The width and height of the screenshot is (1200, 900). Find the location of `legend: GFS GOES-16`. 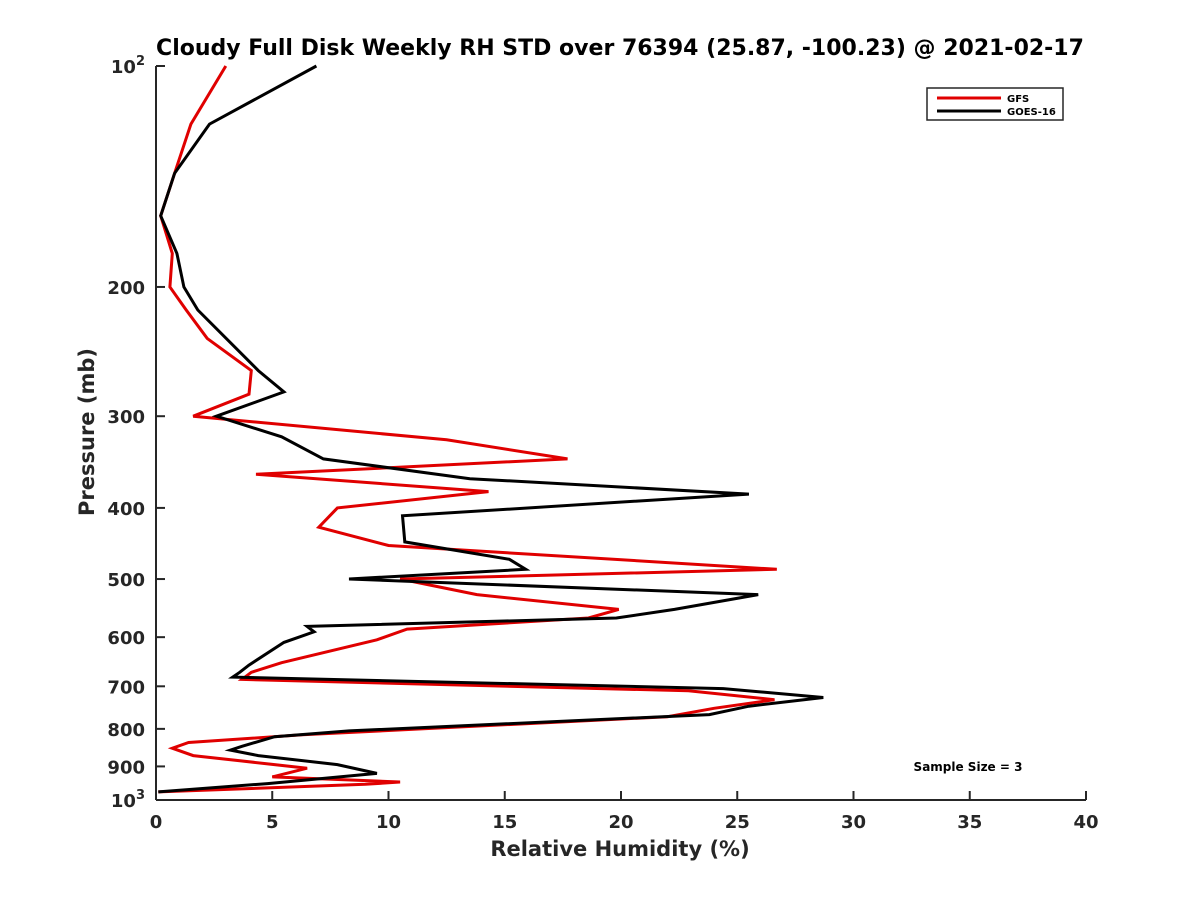

legend: GFS GOES-16 is located at coordinates (995, 104).